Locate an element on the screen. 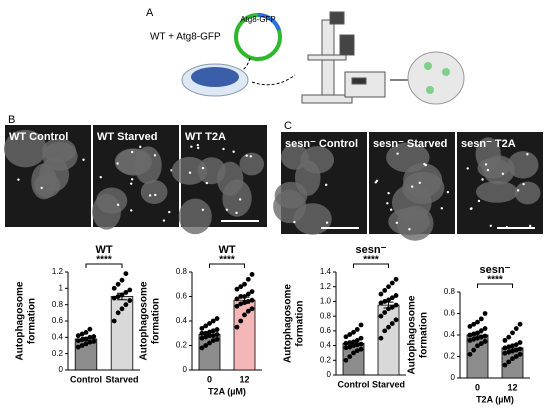 This screenshot has height=416, width=550. arrow is located at coordinates (273, 80).